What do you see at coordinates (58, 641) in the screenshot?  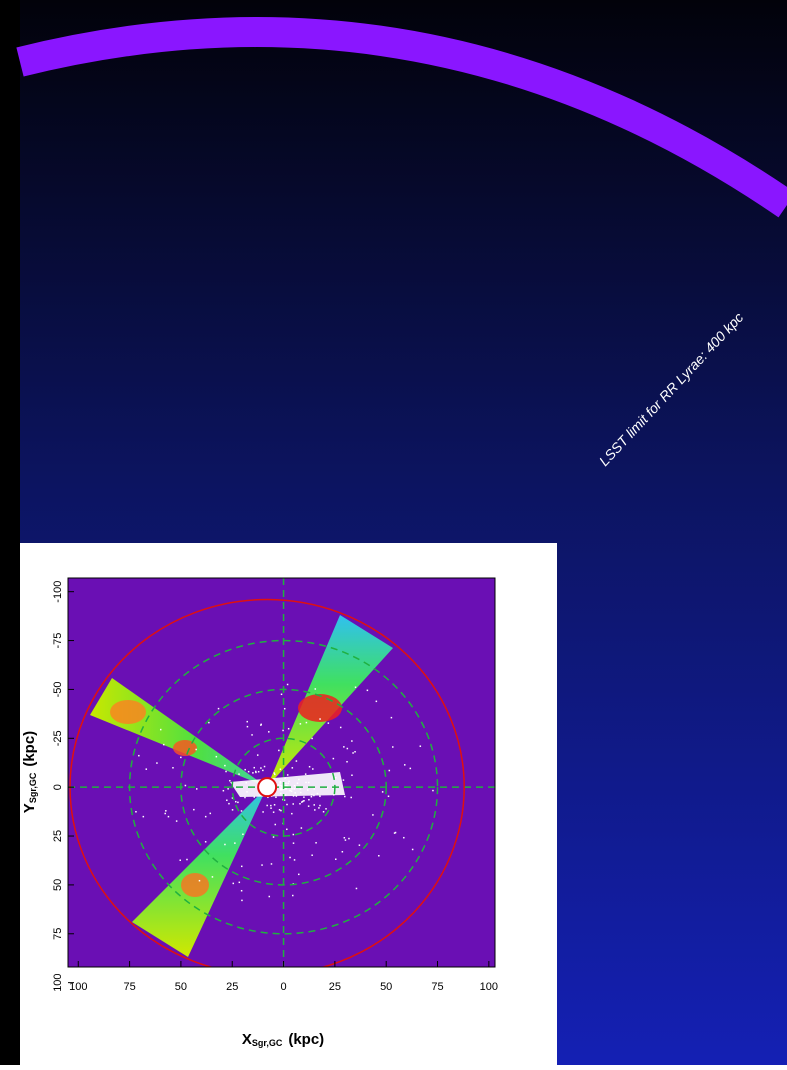 I see `y-tick-label: -75` at bounding box center [58, 641].